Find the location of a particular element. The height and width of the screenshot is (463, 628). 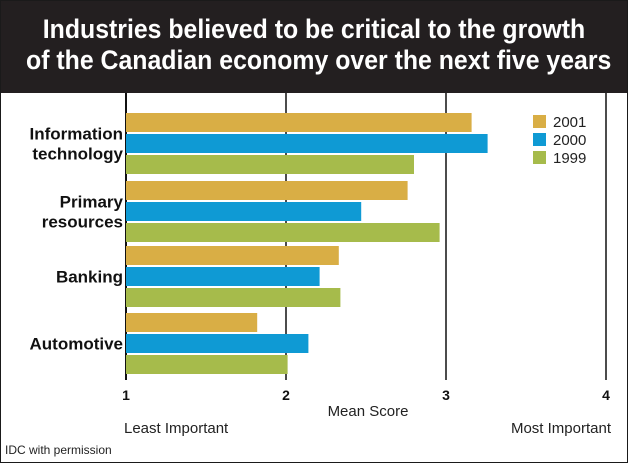

x-axis-title: Mean Score is located at coordinates (368, 411).